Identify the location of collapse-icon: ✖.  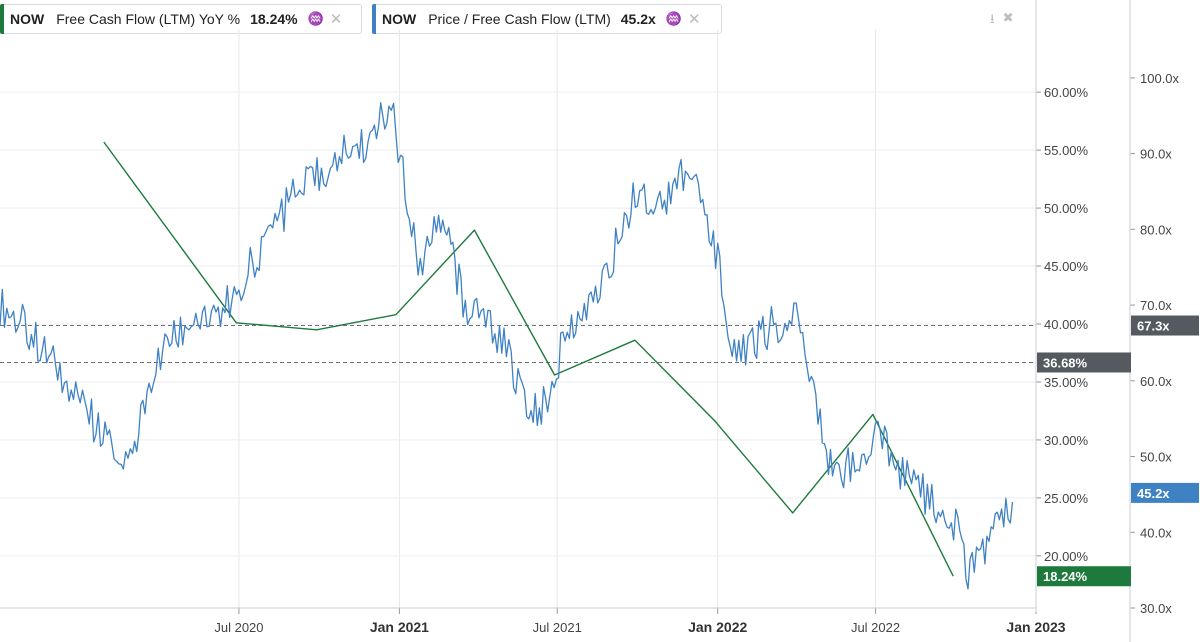
(1008, 17).